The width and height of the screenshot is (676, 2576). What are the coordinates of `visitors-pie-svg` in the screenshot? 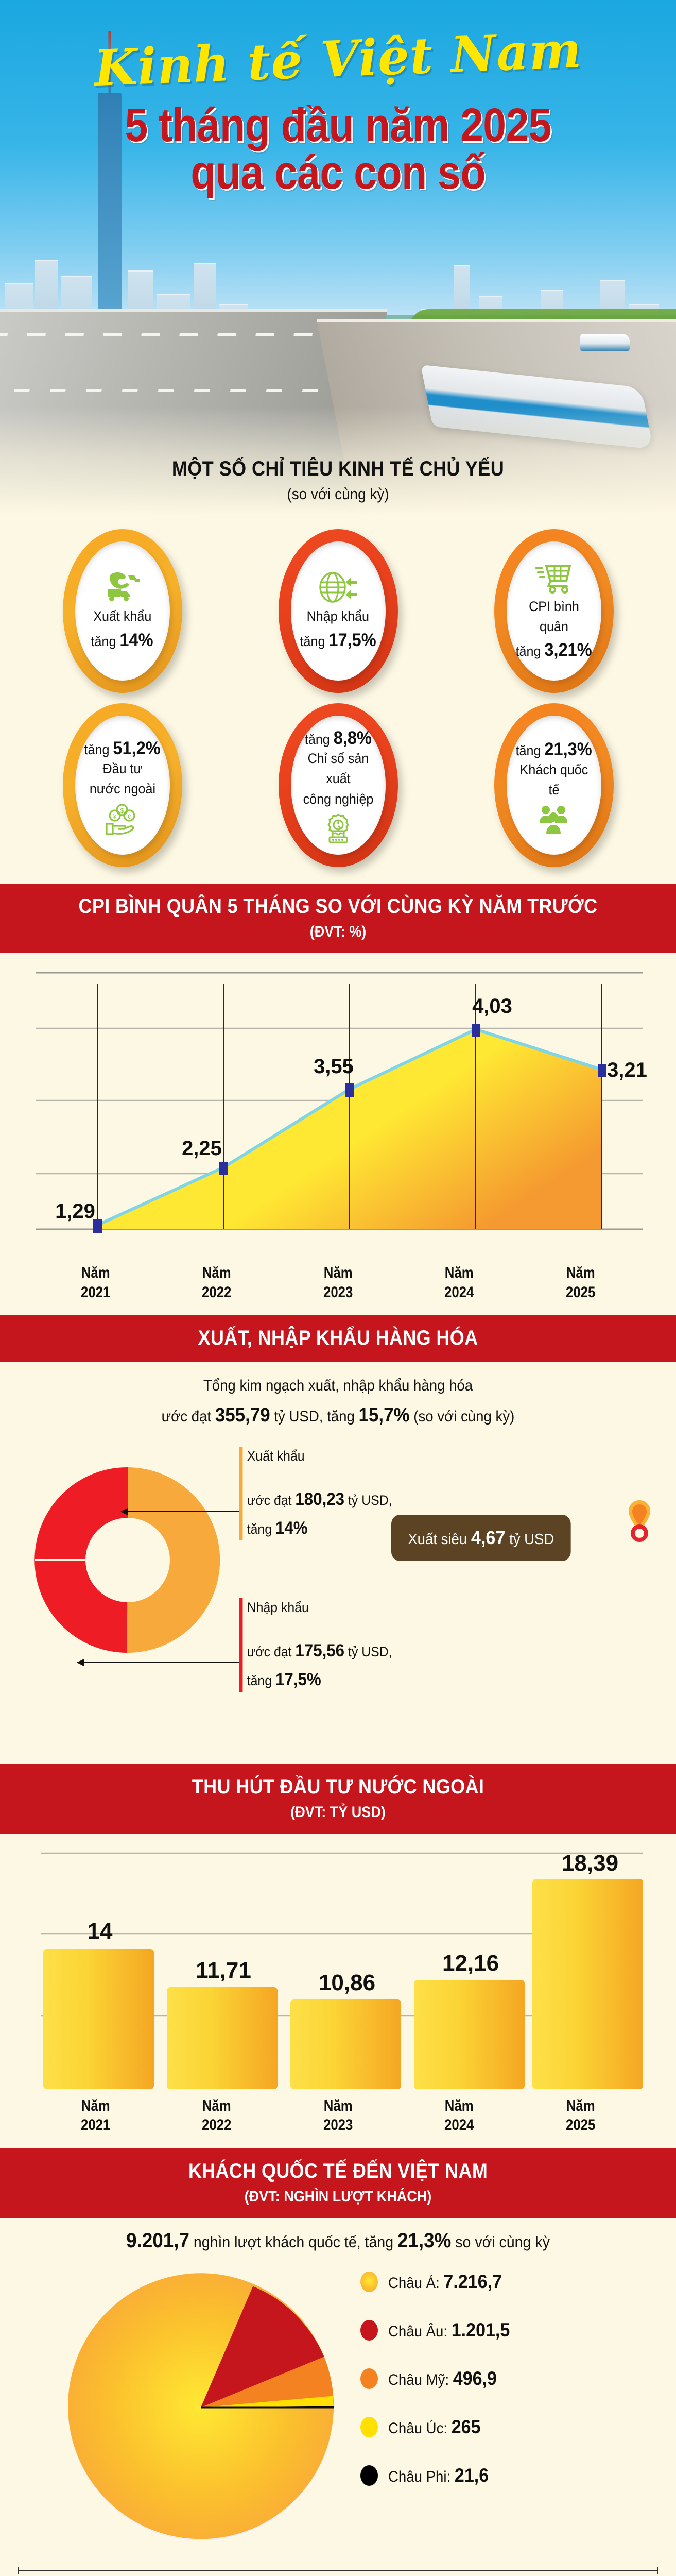 It's located at (201, 2406).